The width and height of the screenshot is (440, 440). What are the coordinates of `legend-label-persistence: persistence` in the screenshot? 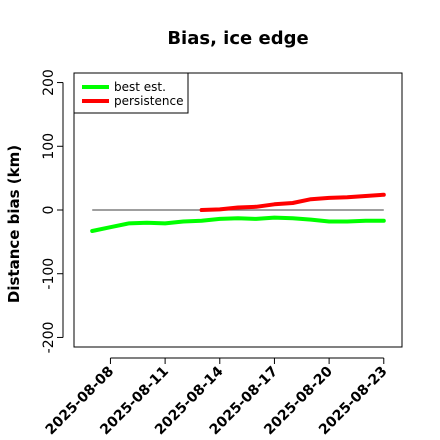 It's located at (148, 101).